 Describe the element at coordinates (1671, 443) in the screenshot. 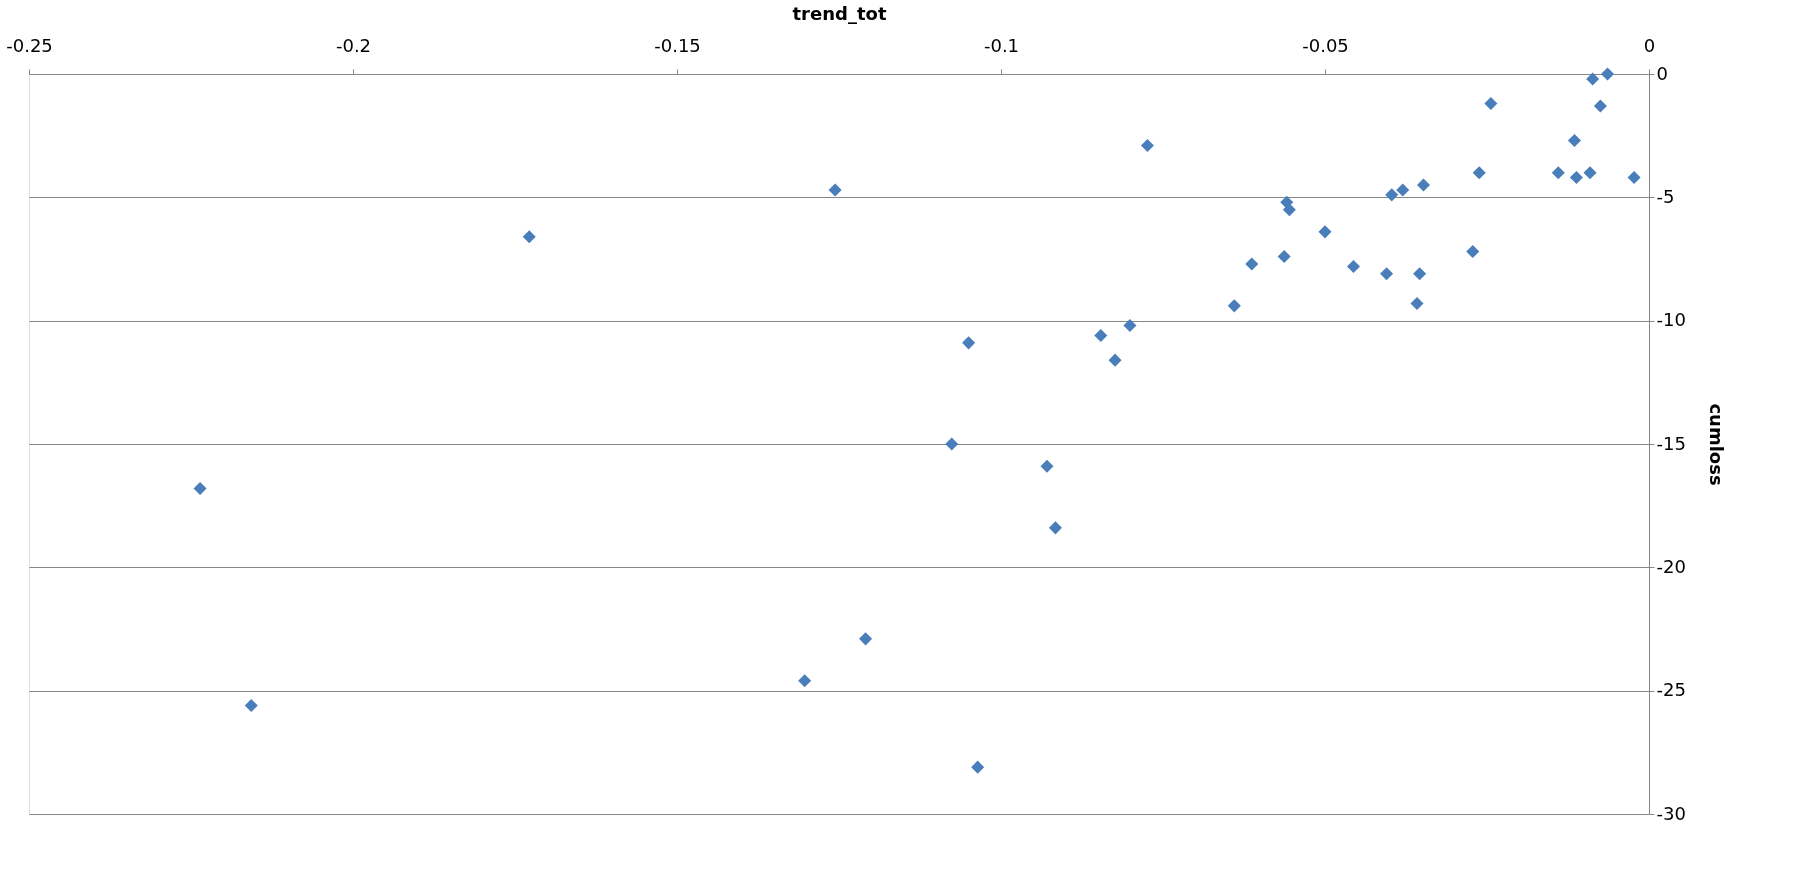

I see `y-tick-label: -15` at that location.